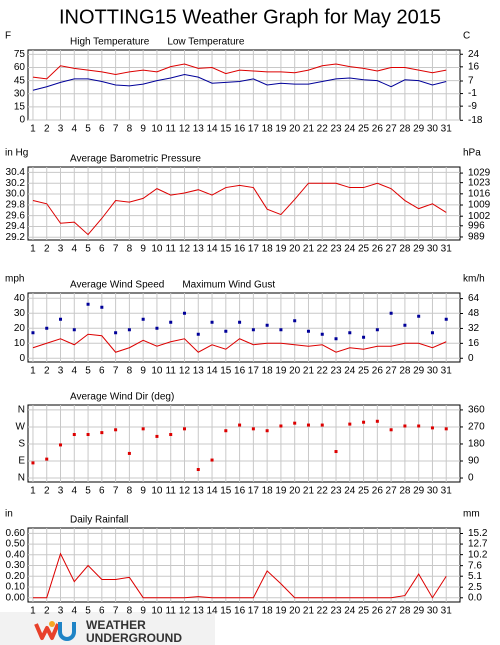 The height and width of the screenshot is (645, 500). I want to click on brand-line1: WEATHER, so click(116, 625).